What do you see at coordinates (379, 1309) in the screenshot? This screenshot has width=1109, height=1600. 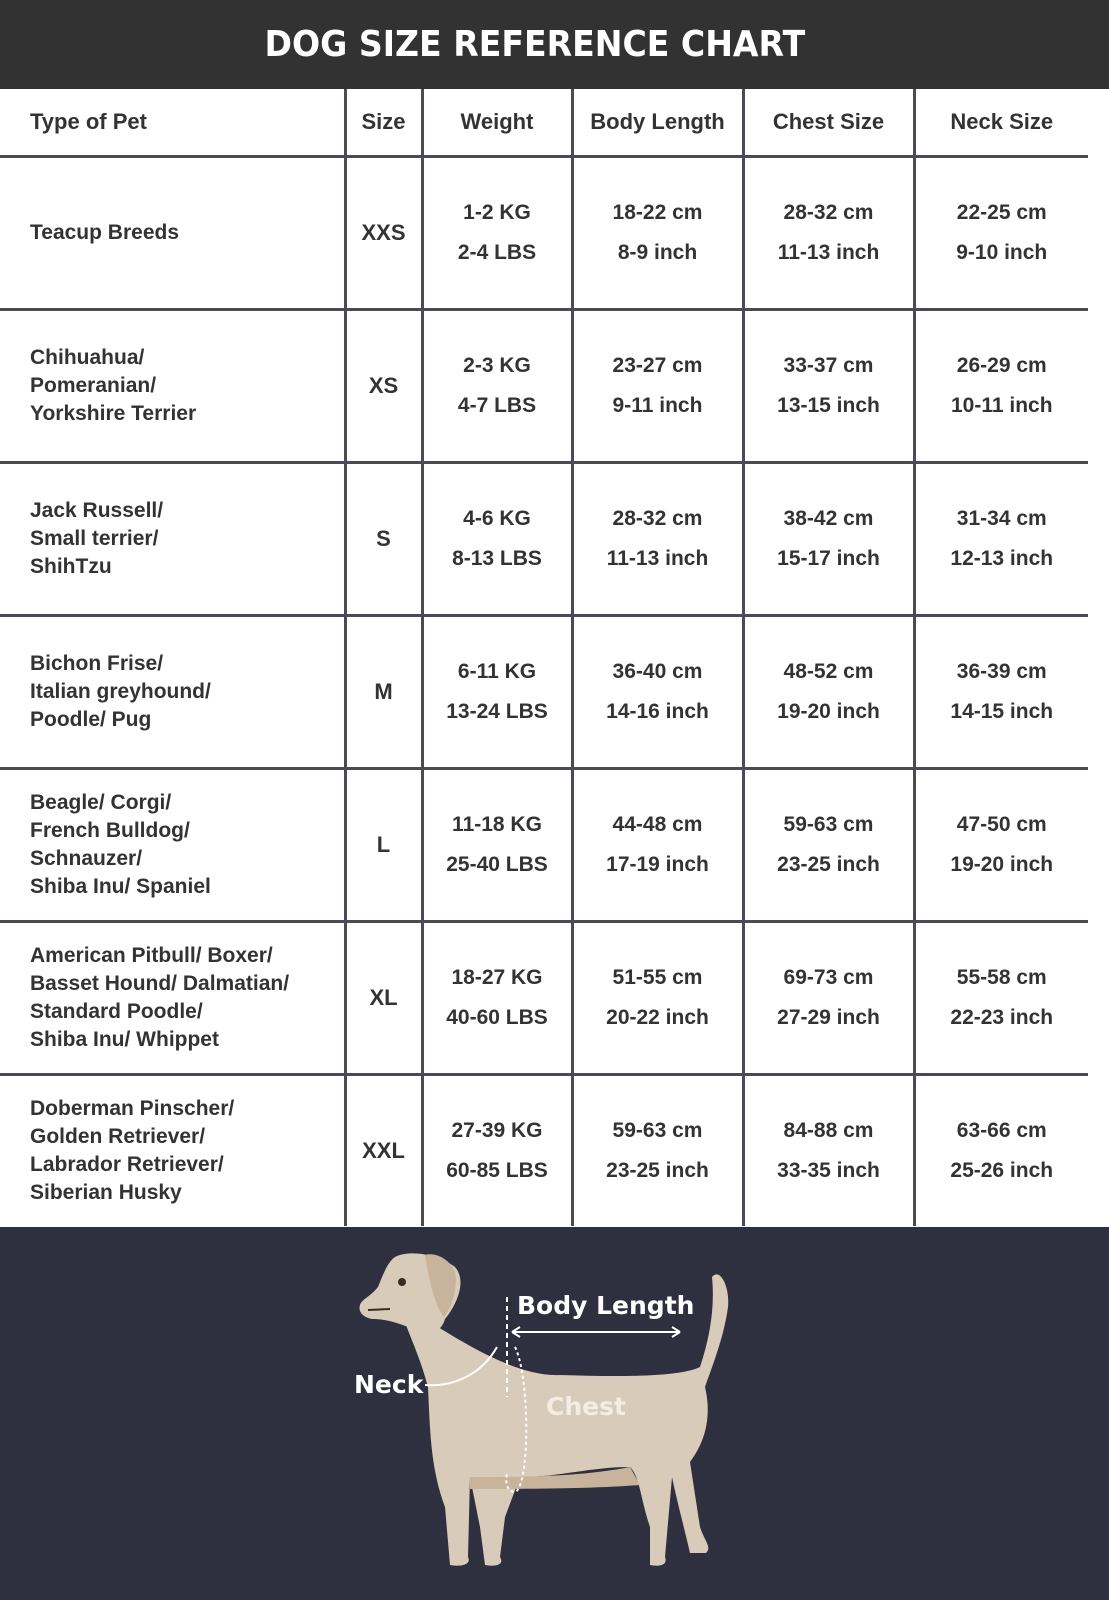 I see `dog-mouth` at bounding box center [379, 1309].